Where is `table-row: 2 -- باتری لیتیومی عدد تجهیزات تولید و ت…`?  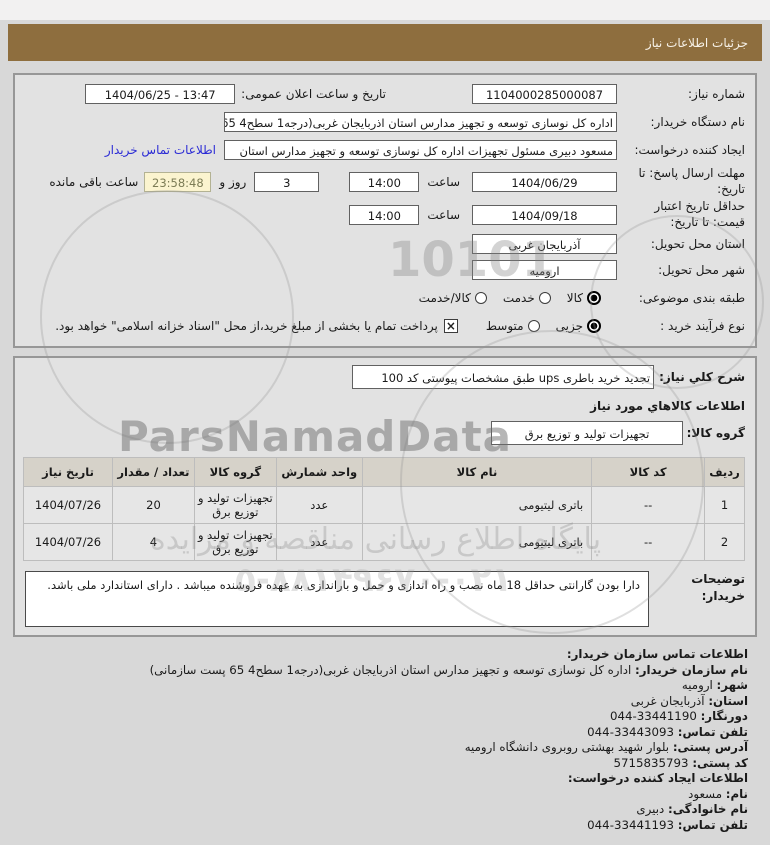 table-row: 2 -- باتری لیتیومی عدد تجهیزات تولید و ت… is located at coordinates (384, 542).